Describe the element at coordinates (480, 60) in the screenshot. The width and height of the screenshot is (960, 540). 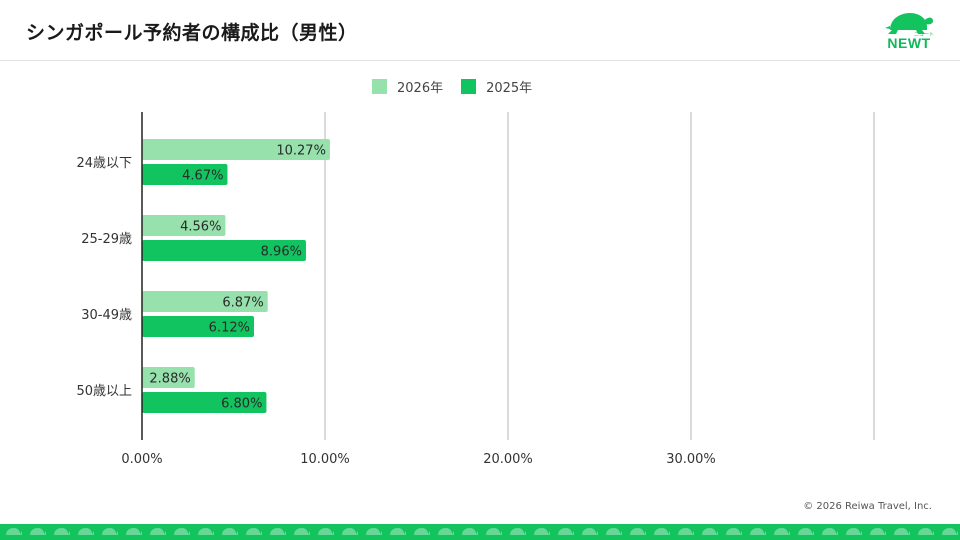
I see `header-divider` at that location.